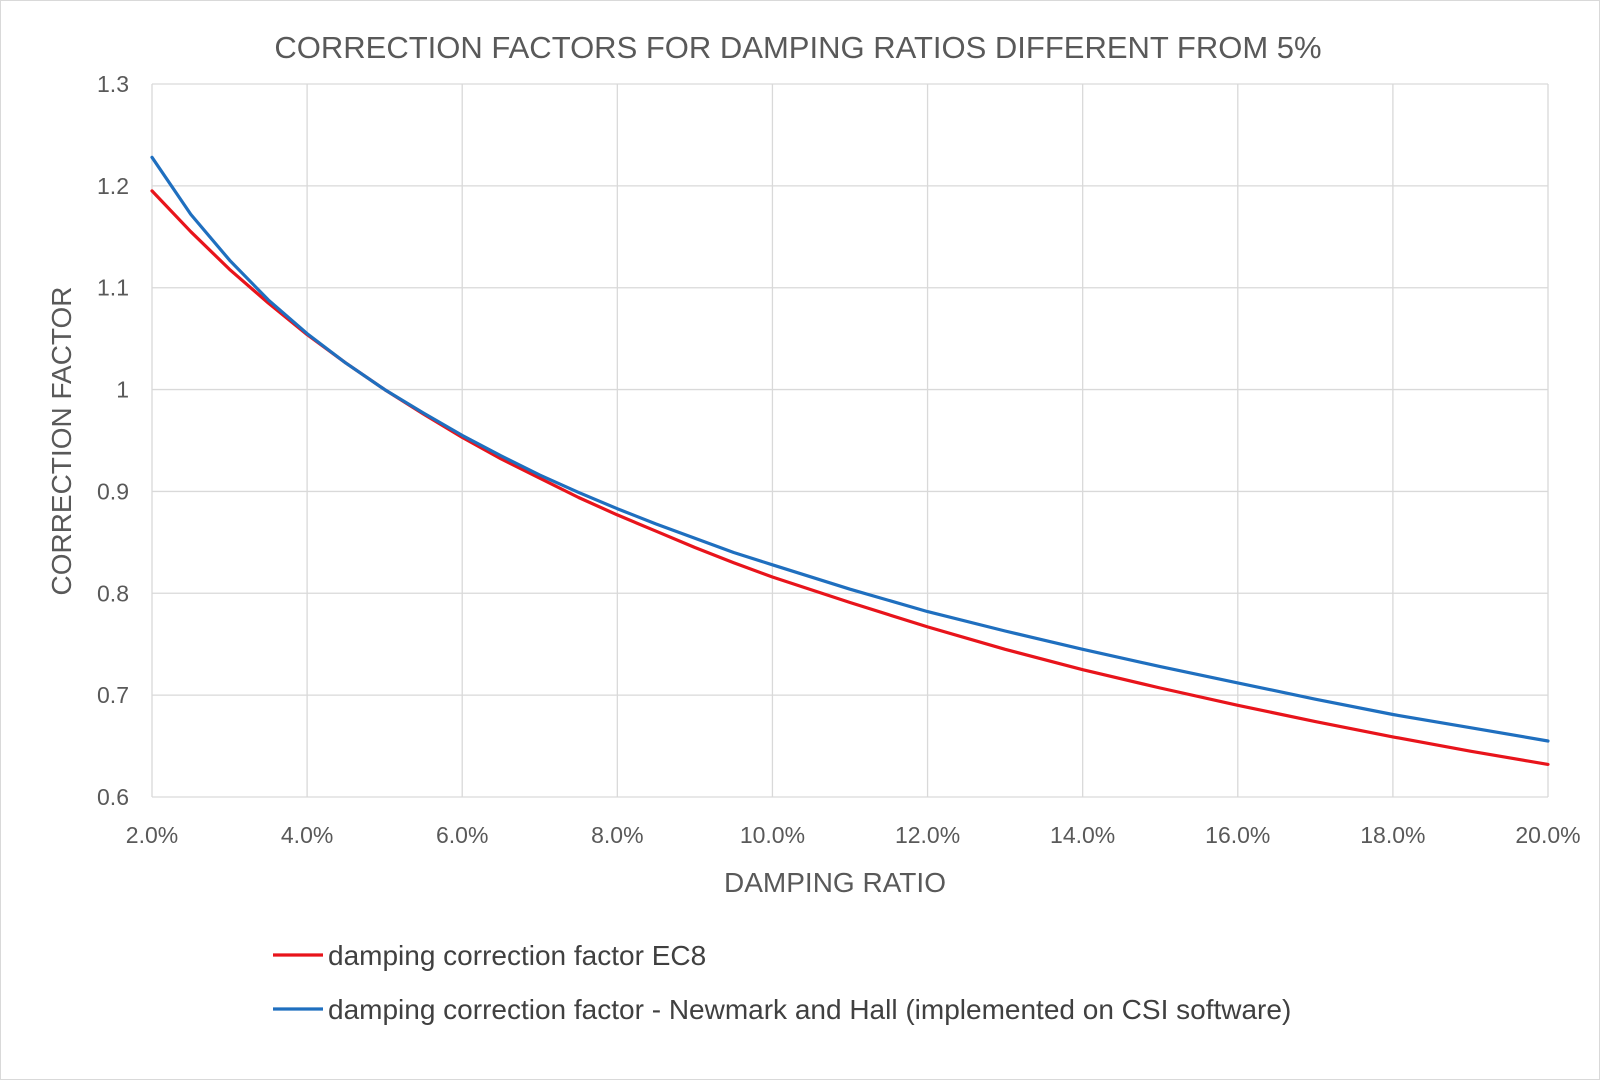  Describe the element at coordinates (927, 835) in the screenshot. I see `x-tick-label: 12.0%` at that location.